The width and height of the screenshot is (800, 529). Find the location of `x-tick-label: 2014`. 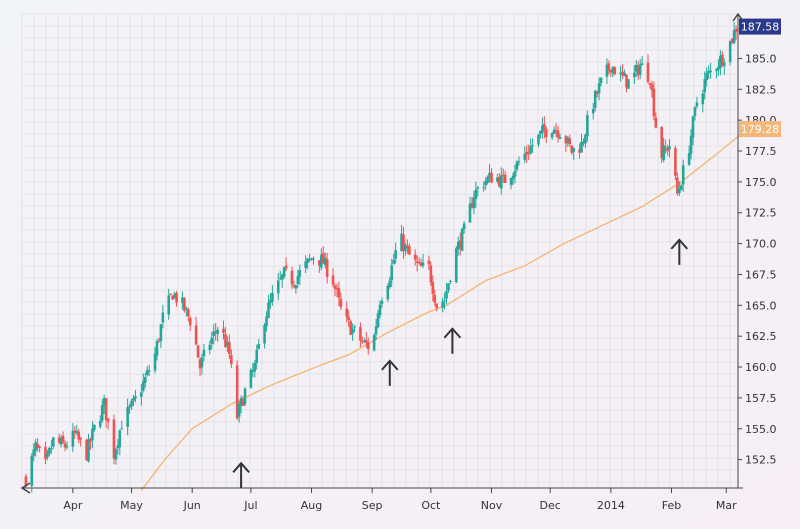

x-tick-label: 2014 is located at coordinates (611, 505).